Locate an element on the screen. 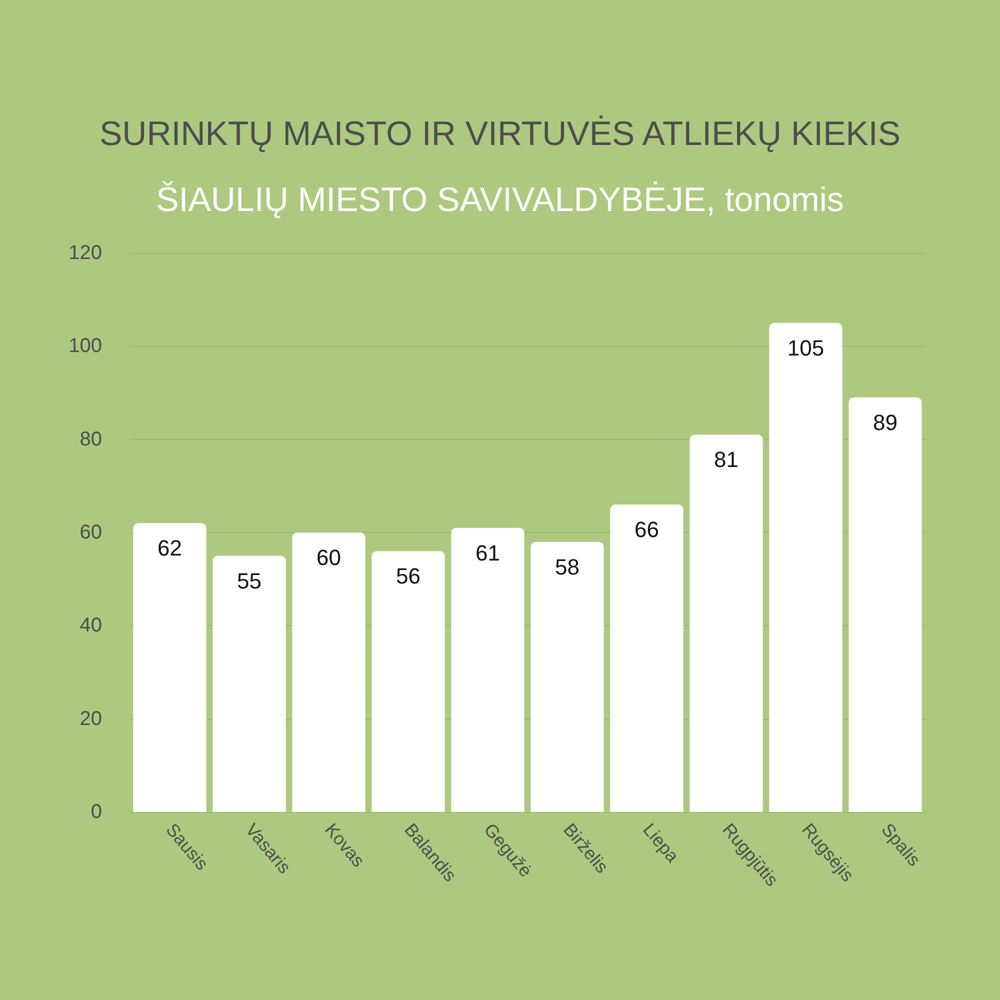  data-label: 55 is located at coordinates (249, 581).